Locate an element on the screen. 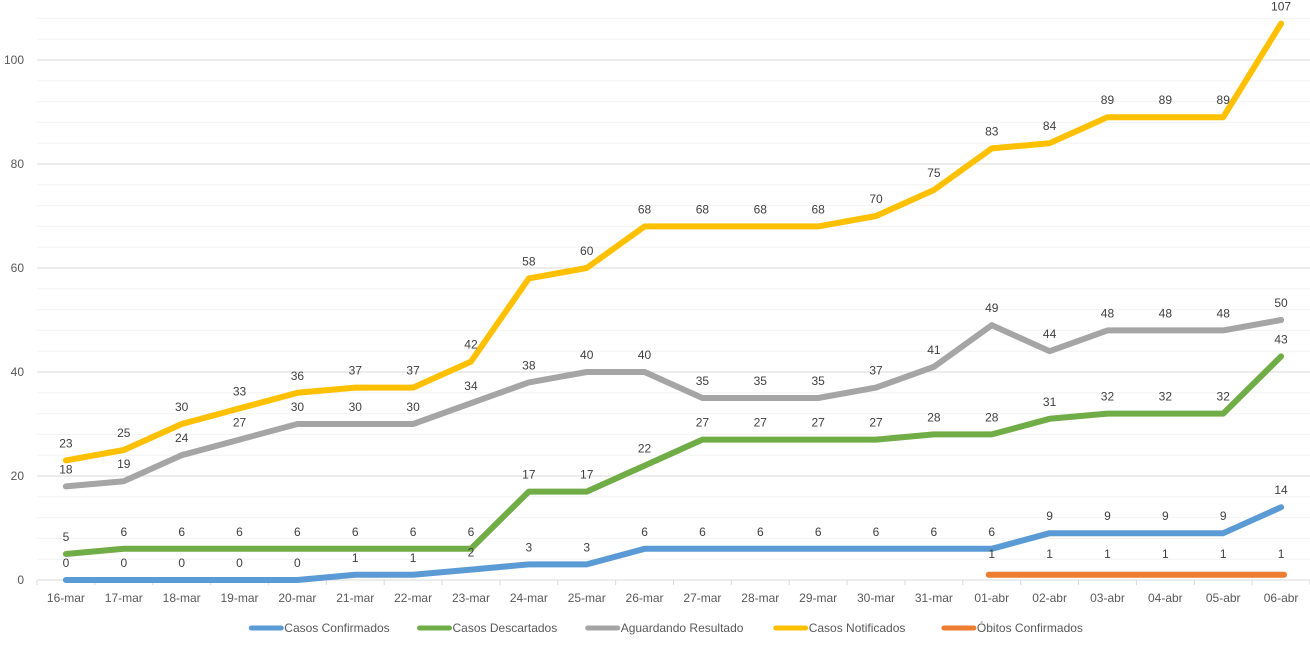 The height and width of the screenshot is (653, 1310). x-tick-label: 24-mar is located at coordinates (529, 598).